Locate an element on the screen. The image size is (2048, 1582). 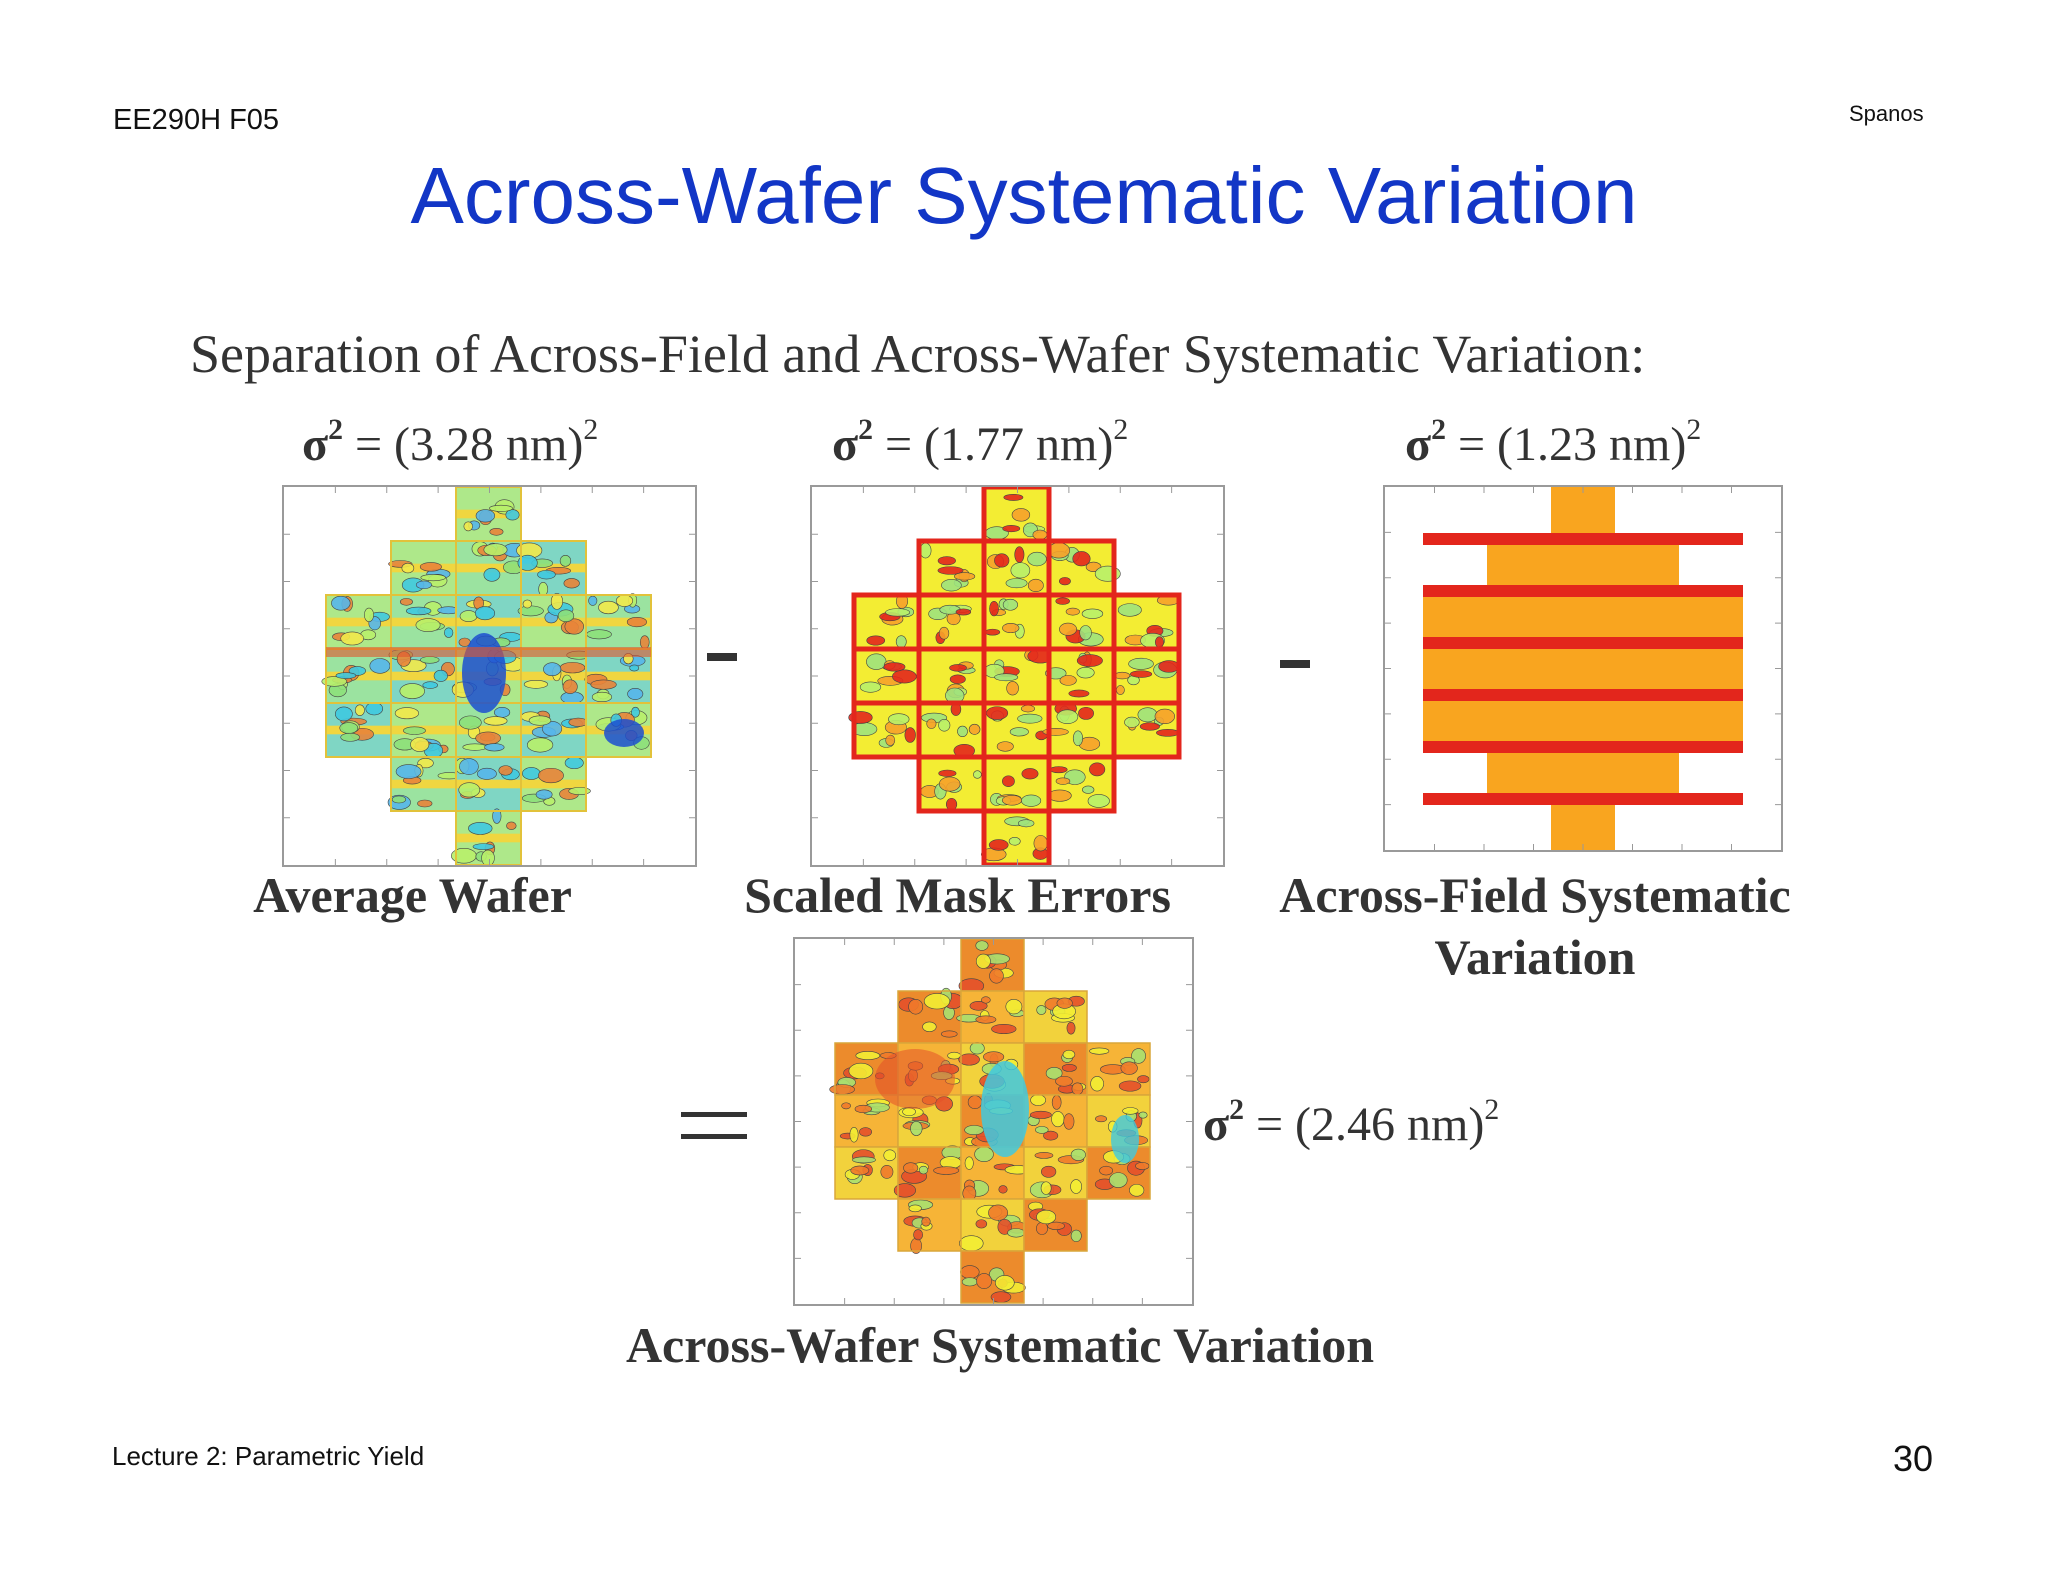
caption-average-wafer: Average Wafer is located at coordinates (412, 895).